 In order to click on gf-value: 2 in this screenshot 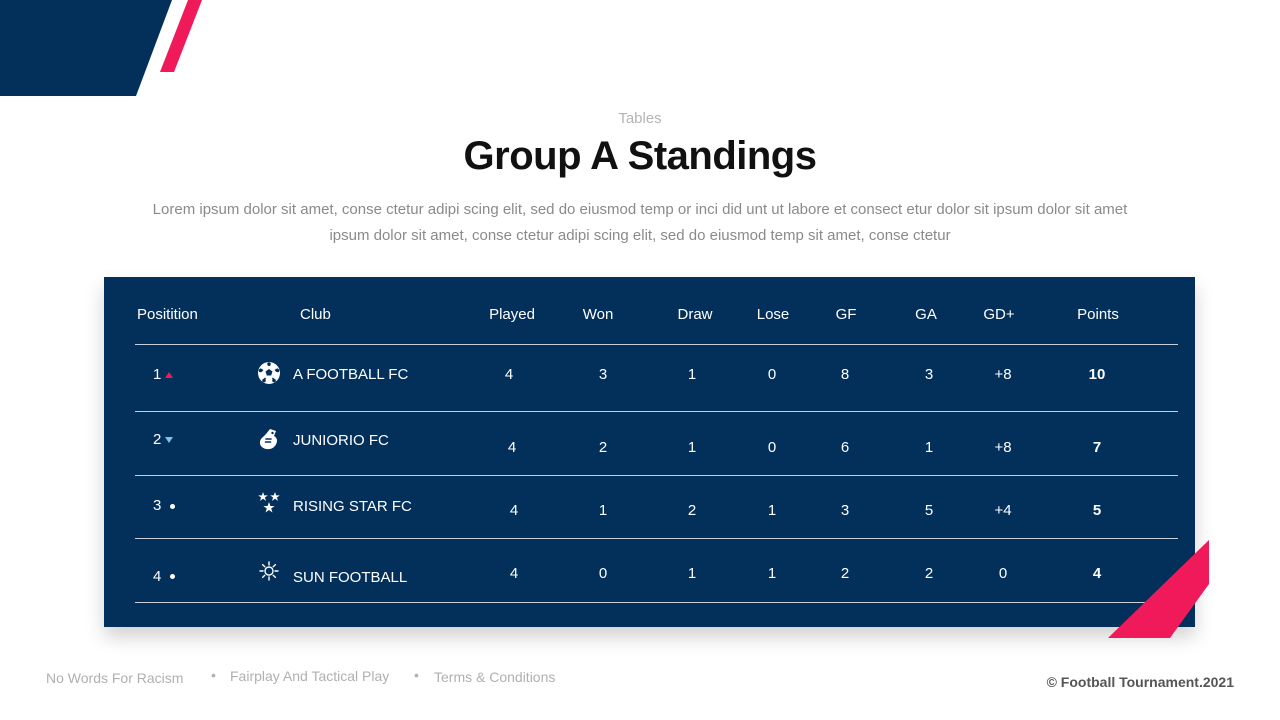, I will do `click(845, 573)`.